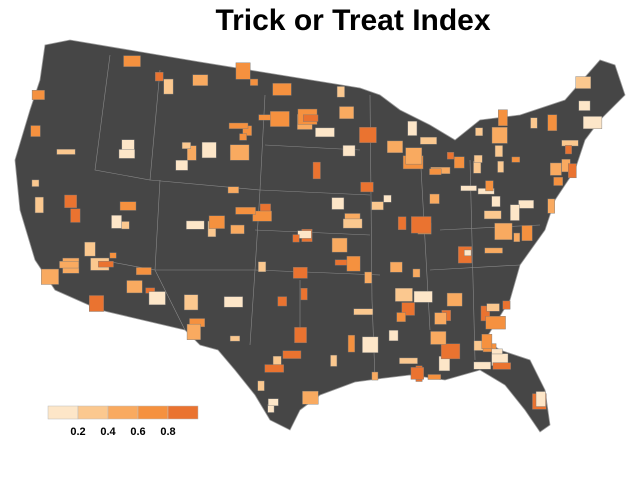 The image size is (640, 483). Describe the element at coordinates (108, 432) in the screenshot. I see `legend-tick-label: 0.4` at that location.